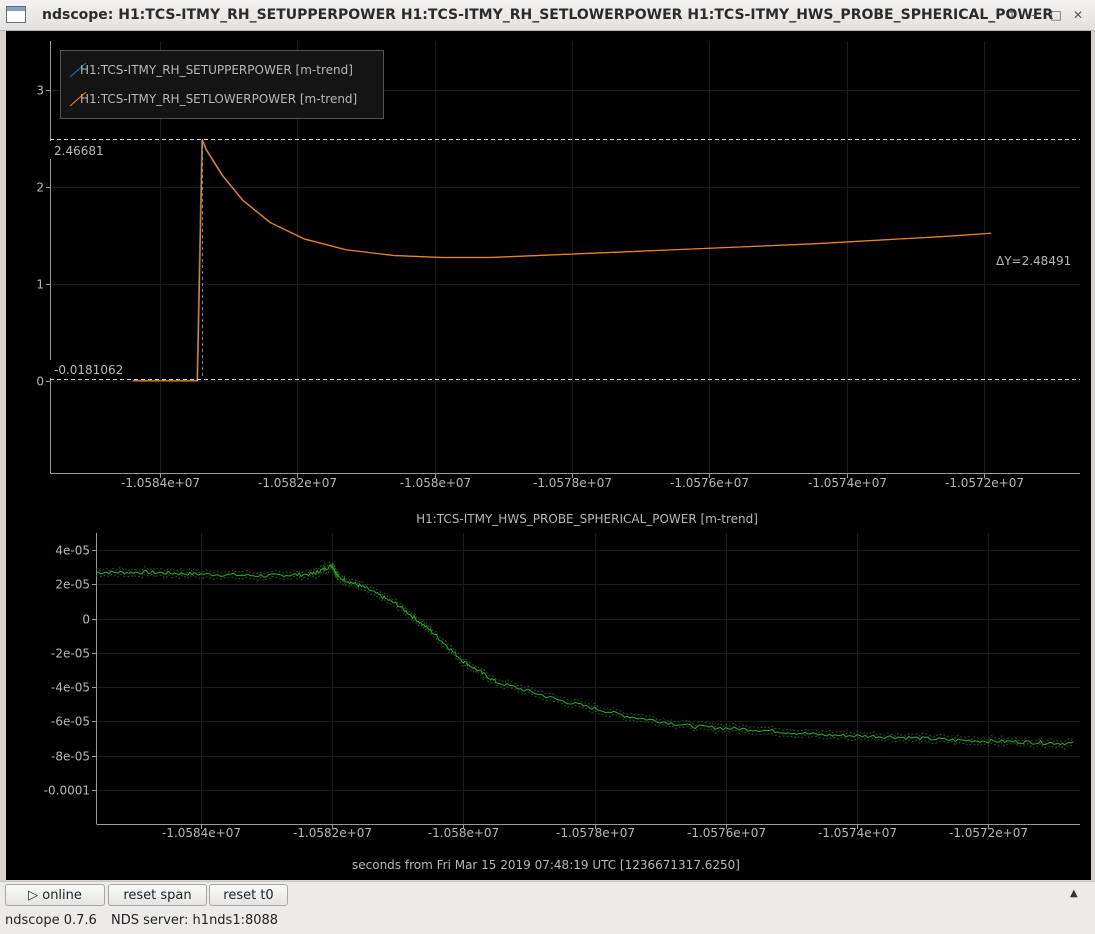 The image size is (1095, 934). What do you see at coordinates (201, 833) in the screenshot?
I see `bottom-x-tick-label: -1.0584e+07` at bounding box center [201, 833].